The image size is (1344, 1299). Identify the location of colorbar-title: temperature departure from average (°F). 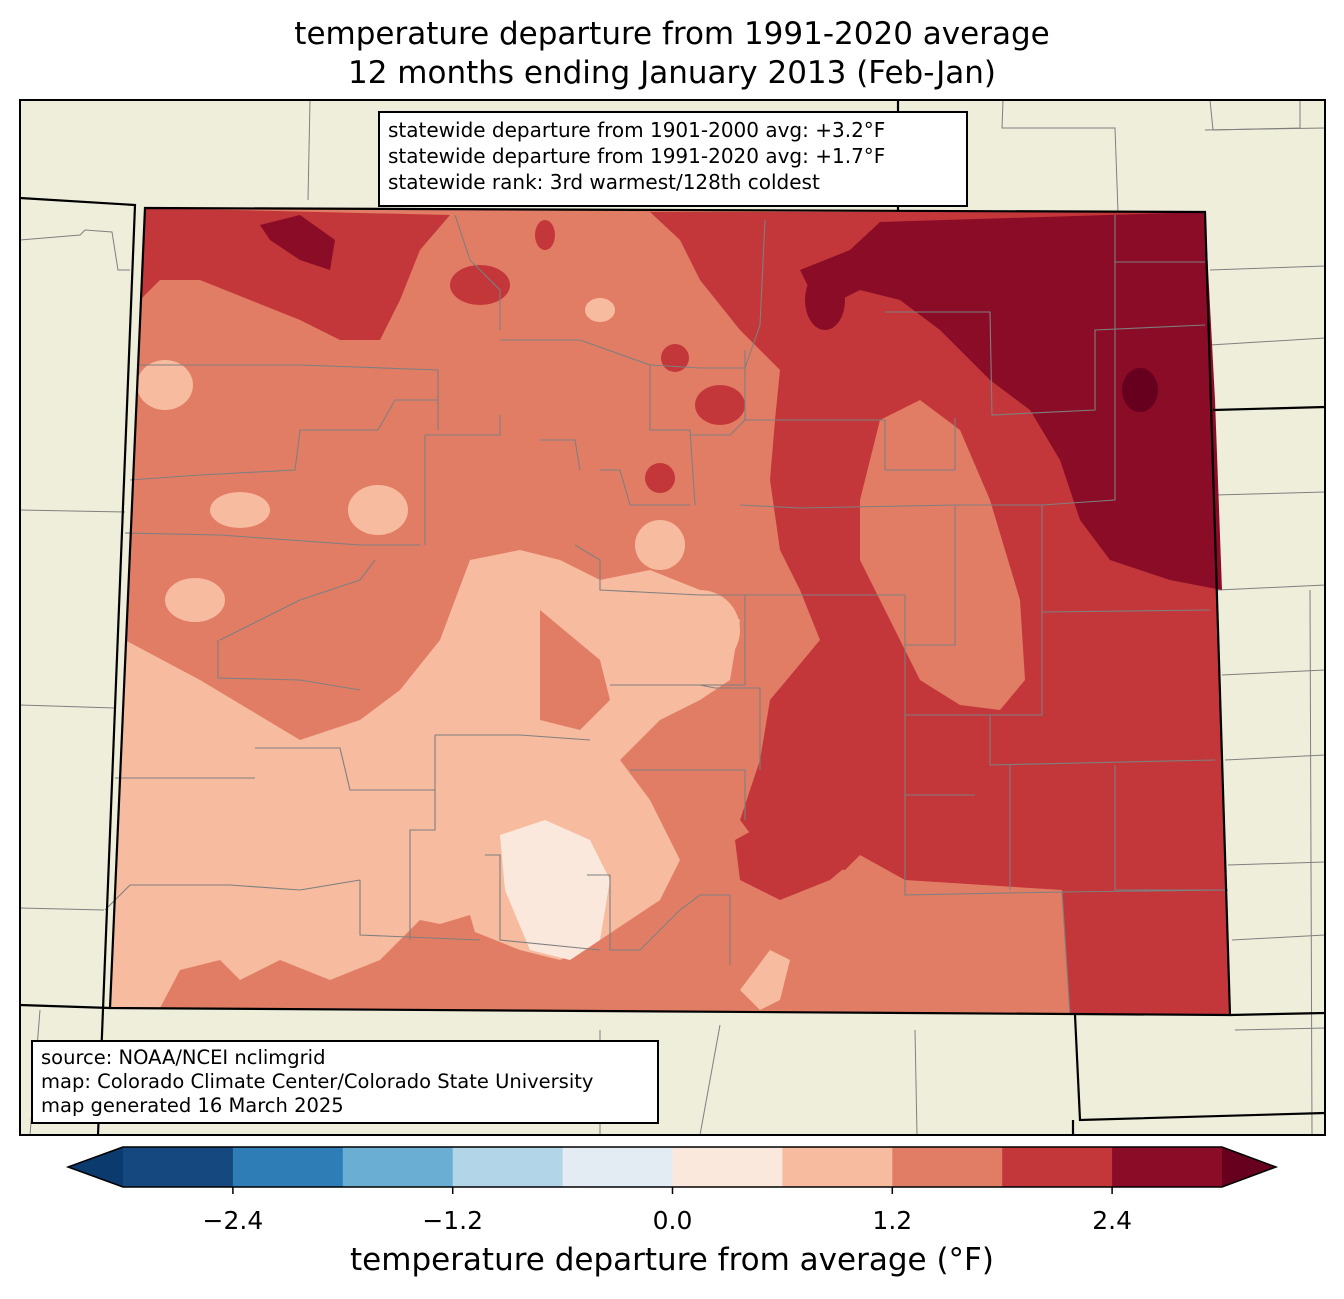
(672, 1260).